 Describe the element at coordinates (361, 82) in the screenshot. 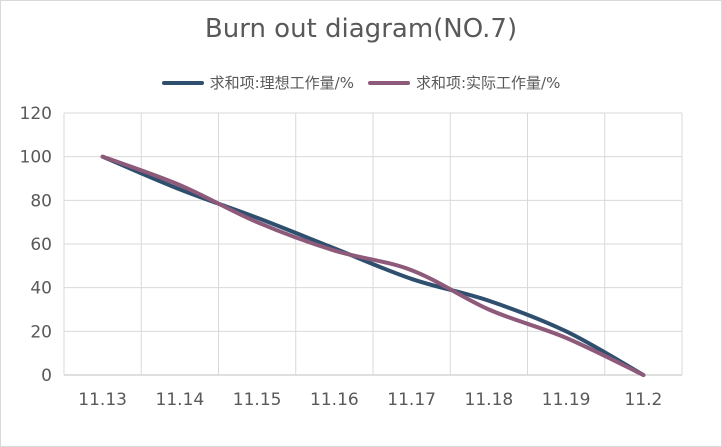

I see `legend: 求和项:理想工作量/% 求和项:实际工作量/%` at that location.